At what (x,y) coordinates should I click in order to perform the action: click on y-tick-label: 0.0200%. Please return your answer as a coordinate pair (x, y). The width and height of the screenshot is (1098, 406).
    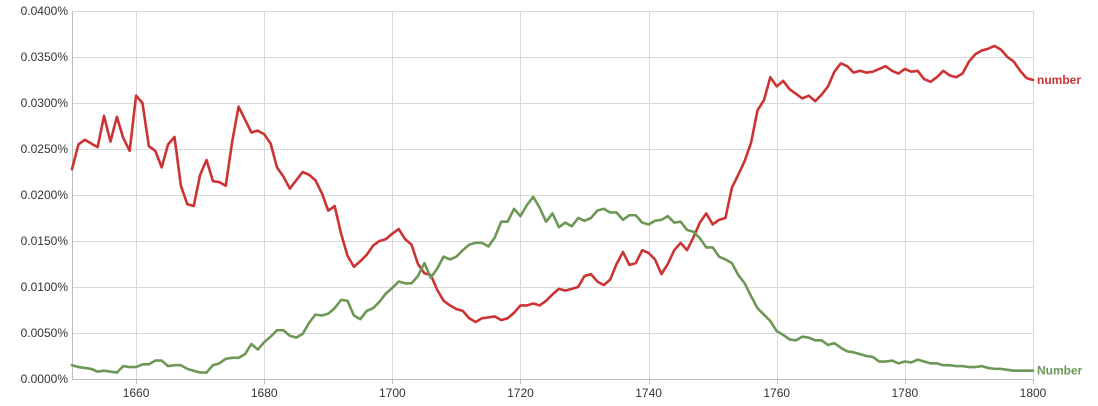
    Looking at the image, I should click on (45, 195).